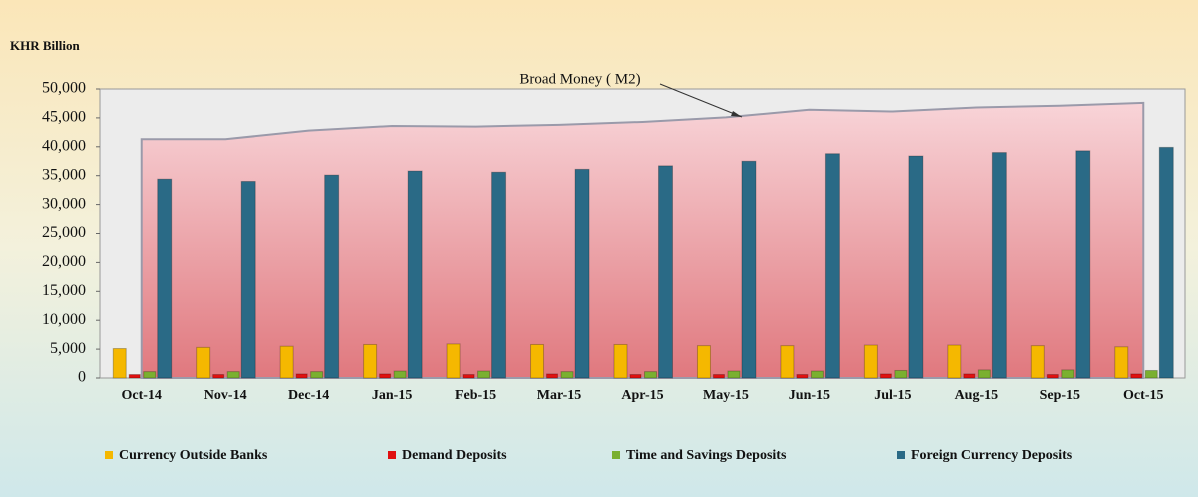 Image resolution: width=1198 pixels, height=497 pixels. What do you see at coordinates (726, 395) in the screenshot?
I see `x-tick-label: May-15` at bounding box center [726, 395].